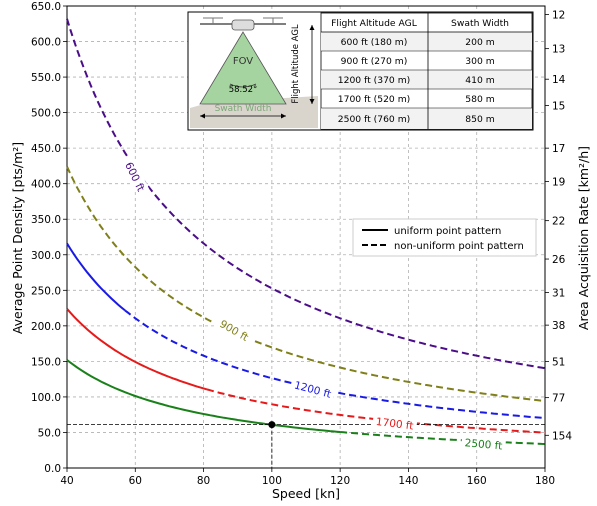 The width and height of the screenshot is (597, 506). I want to click on table-cell: 1700 ft (520 m), so click(374, 99).